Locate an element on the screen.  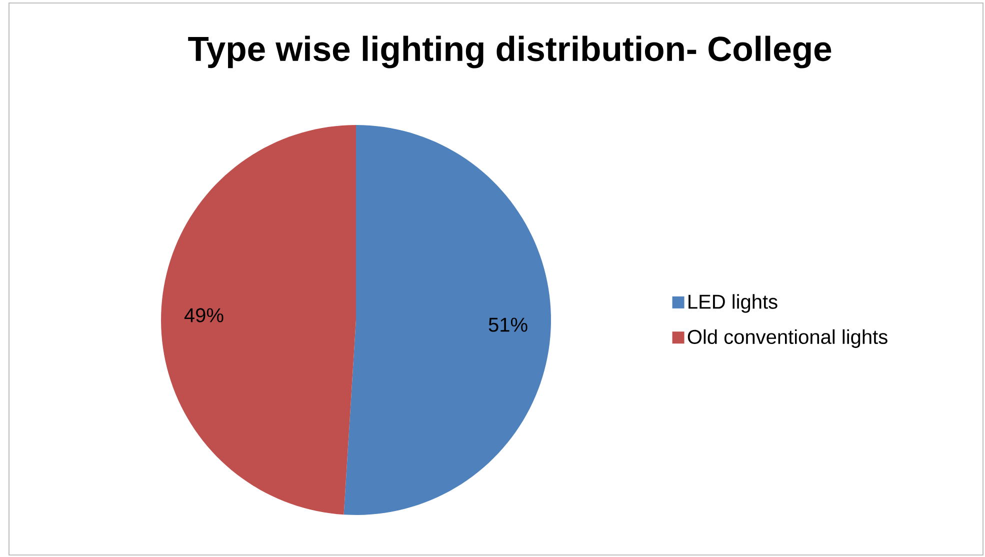
data-label: 51% is located at coordinates (508, 325).